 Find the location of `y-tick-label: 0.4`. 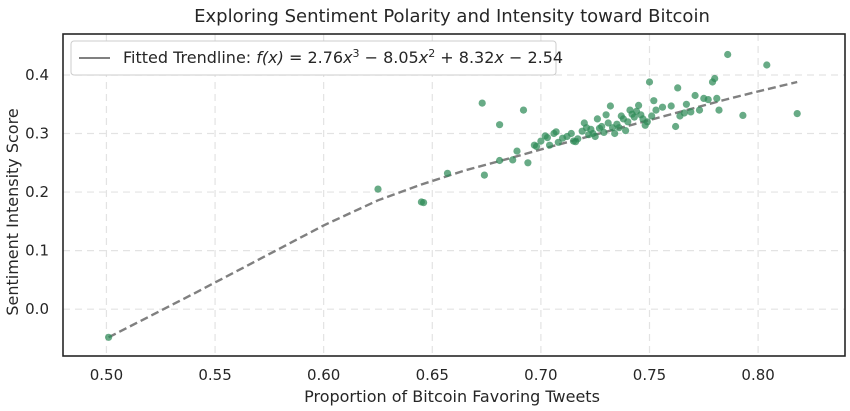

y-tick-label: 0.4 is located at coordinates (37, 75).